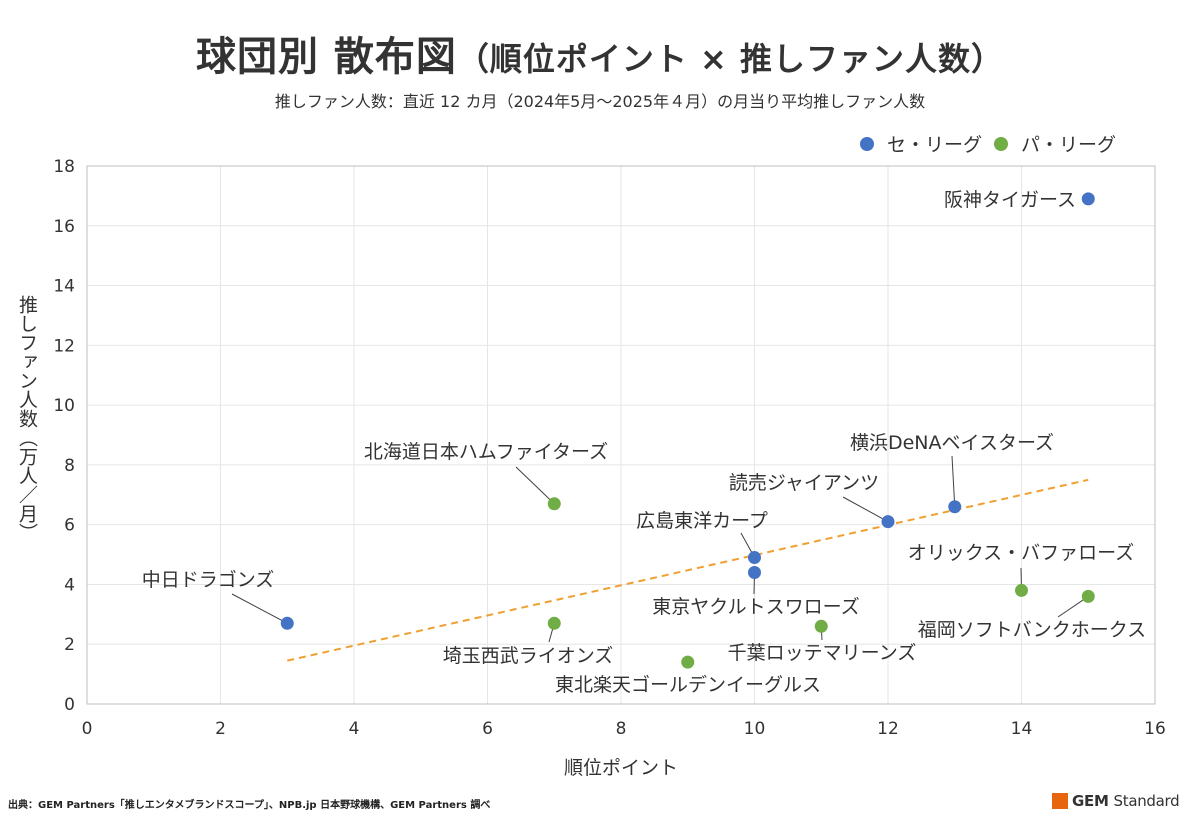 The height and width of the screenshot is (820, 1200). What do you see at coordinates (1146, 801) in the screenshot?
I see `brand-second: Standard` at bounding box center [1146, 801].